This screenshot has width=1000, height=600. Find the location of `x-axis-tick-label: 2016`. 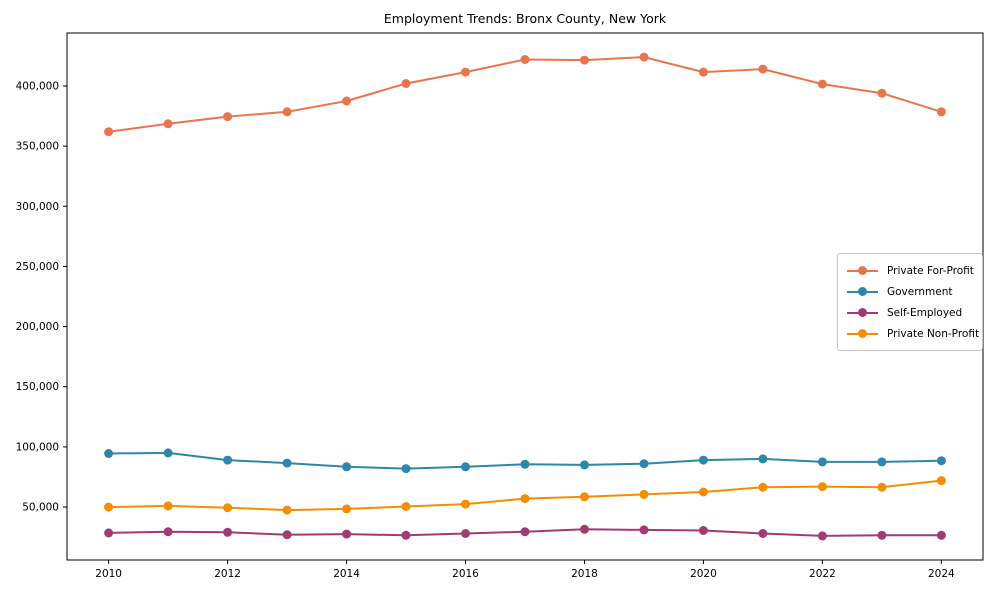

x-axis-tick-label: 2016 is located at coordinates (465, 574).